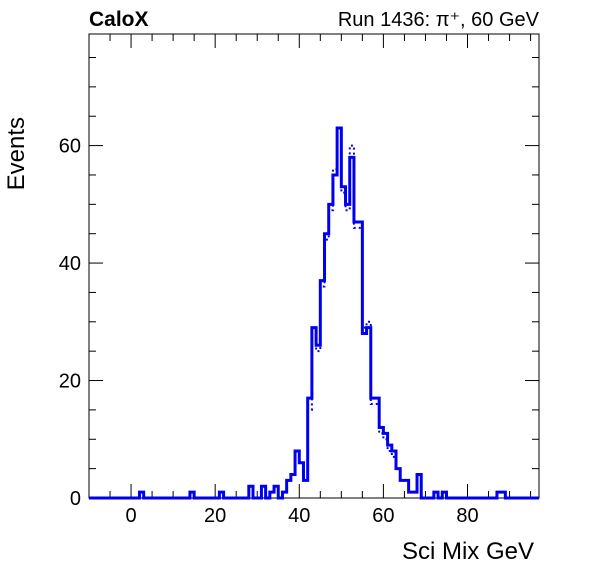 The height and width of the screenshot is (572, 596). I want to click on y-tick-label: 60, so click(70, 147).